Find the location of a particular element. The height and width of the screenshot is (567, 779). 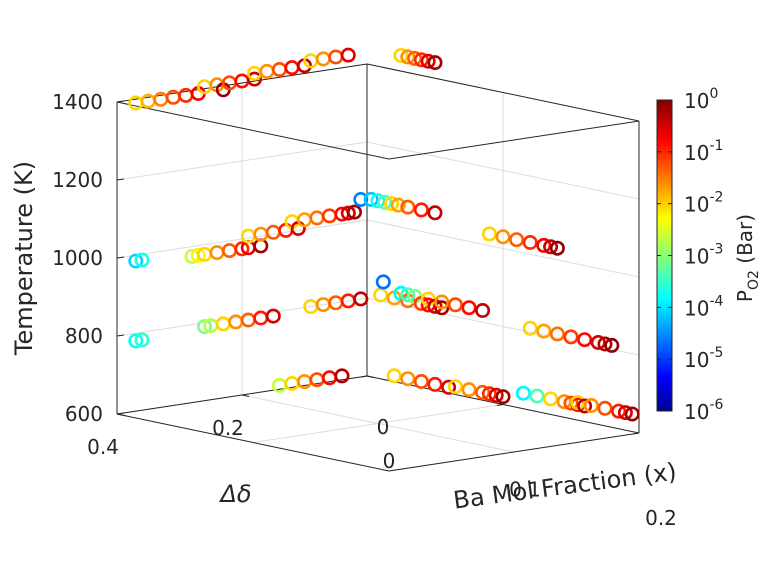

colorbar-label-sub: O2 is located at coordinates (754, 280).